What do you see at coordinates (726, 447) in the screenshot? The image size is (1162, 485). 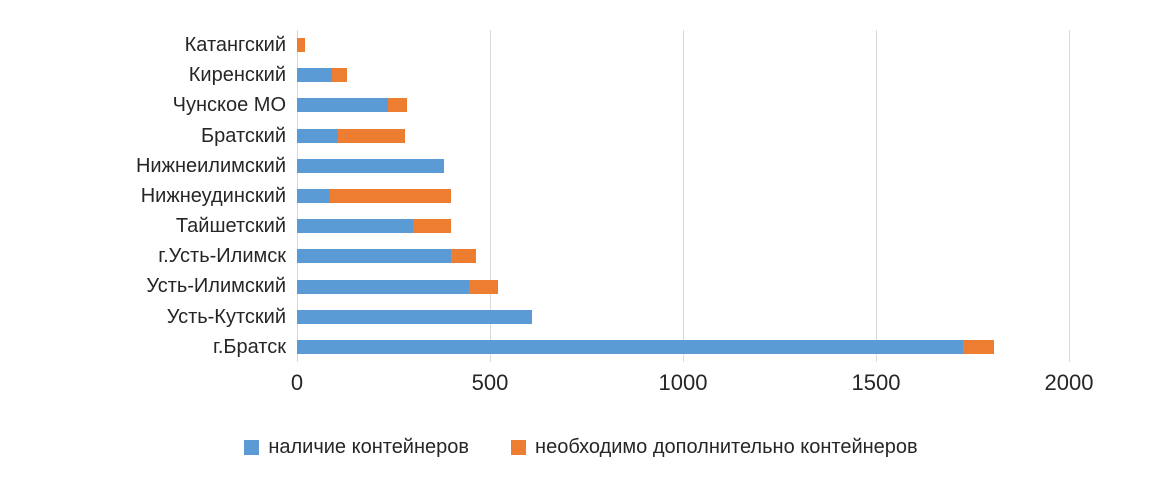 I see `legend-label-needed: необходимо дополнительно контейнеров` at bounding box center [726, 447].